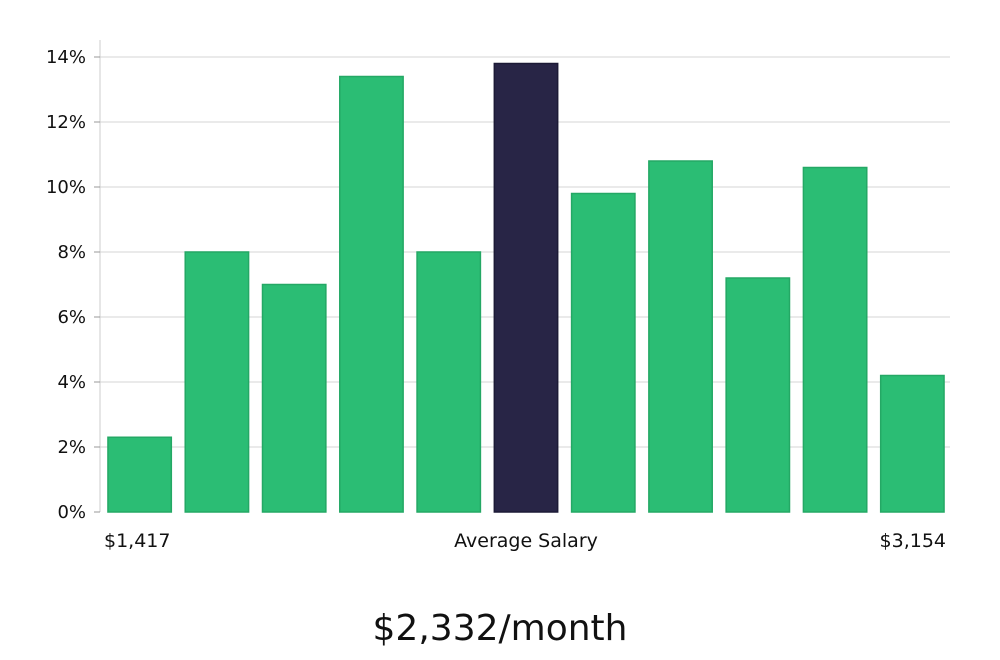 This screenshot has width=1000, height=660. Describe the element at coordinates (71, 382) in the screenshot. I see `y-tick-label: 4%` at that location.